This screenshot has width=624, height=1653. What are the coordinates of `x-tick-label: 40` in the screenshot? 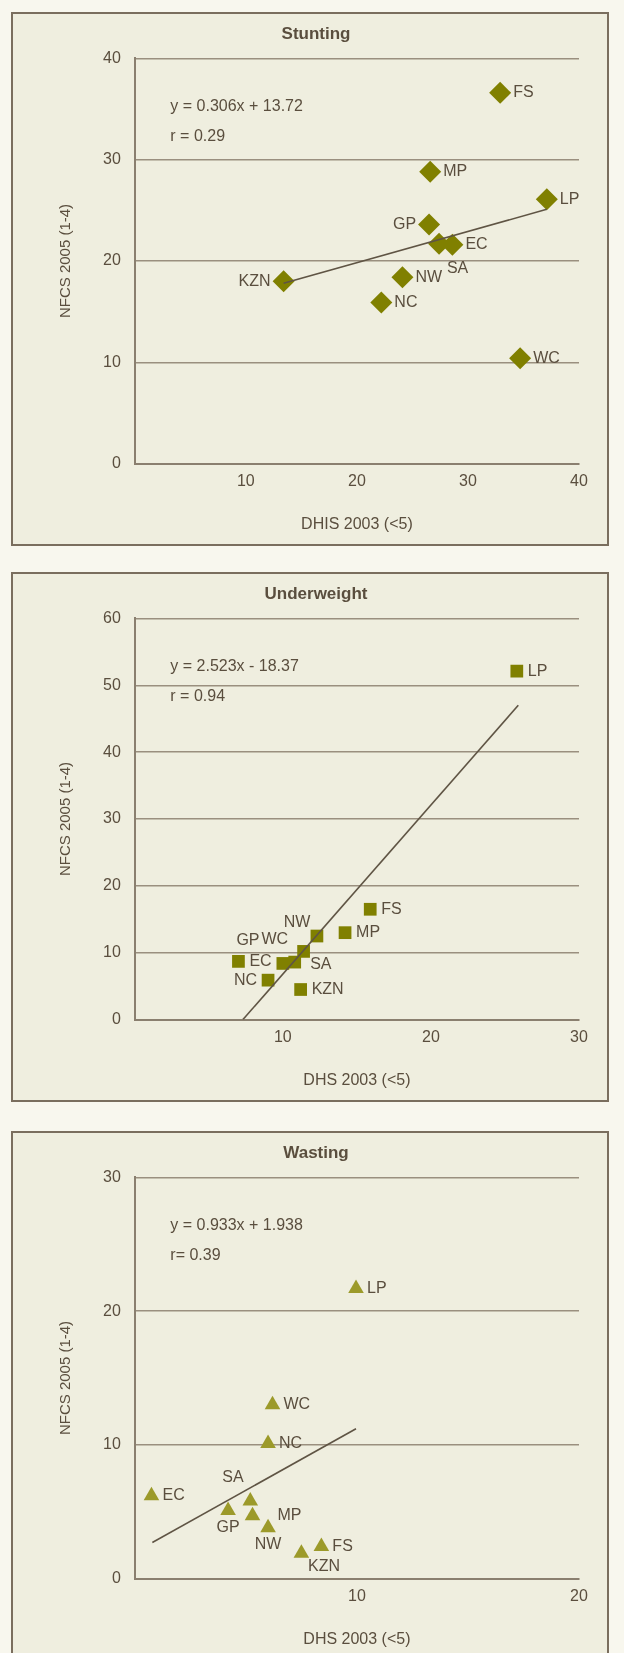 It's located at (579, 480).